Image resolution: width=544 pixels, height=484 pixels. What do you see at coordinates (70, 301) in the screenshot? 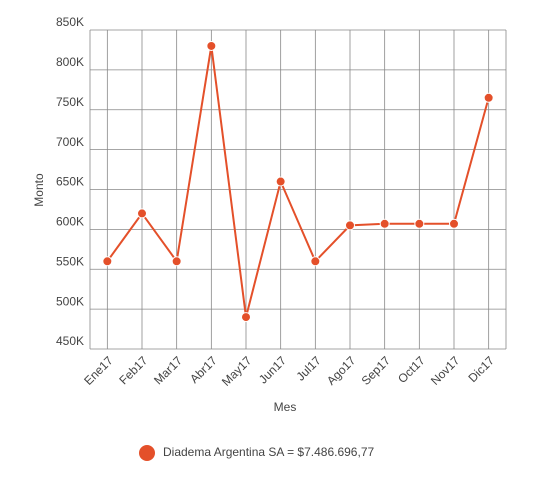
I see `y-tick-label: 500K` at bounding box center [70, 301].